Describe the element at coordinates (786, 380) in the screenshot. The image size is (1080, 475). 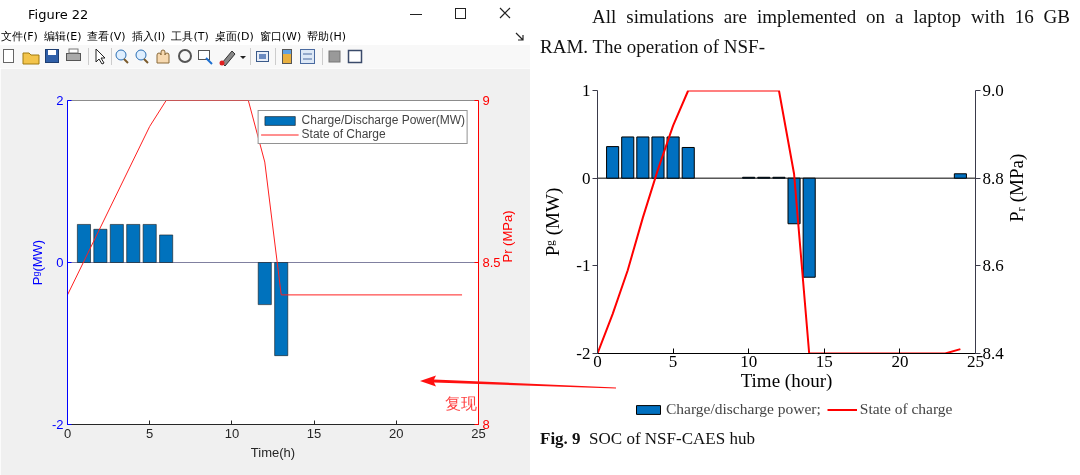
I see `x-axis-title: Time (hour)` at that location.